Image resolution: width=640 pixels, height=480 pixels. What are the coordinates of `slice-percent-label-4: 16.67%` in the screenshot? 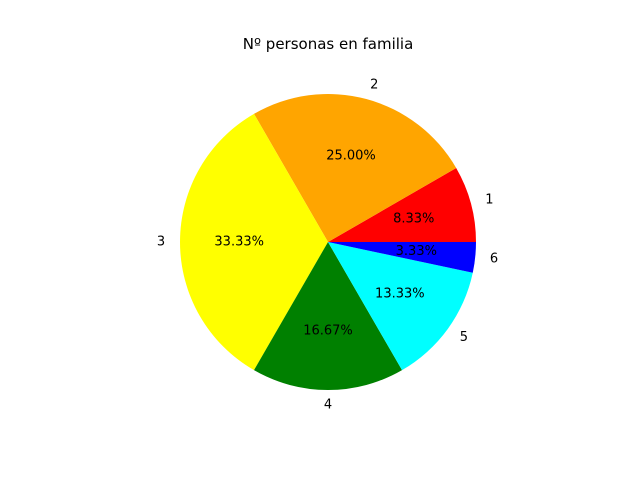 It's located at (328, 330).